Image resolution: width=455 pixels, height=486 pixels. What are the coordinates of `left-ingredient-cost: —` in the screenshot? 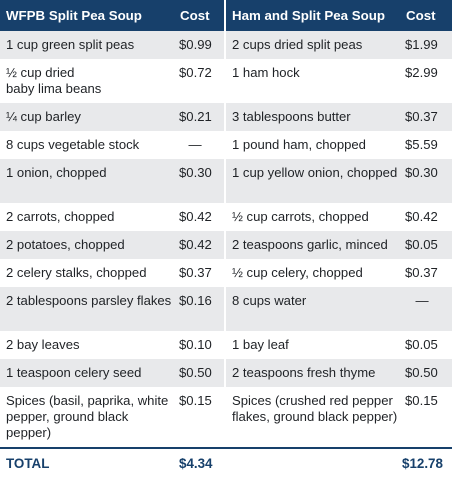 It's located at (200, 145).